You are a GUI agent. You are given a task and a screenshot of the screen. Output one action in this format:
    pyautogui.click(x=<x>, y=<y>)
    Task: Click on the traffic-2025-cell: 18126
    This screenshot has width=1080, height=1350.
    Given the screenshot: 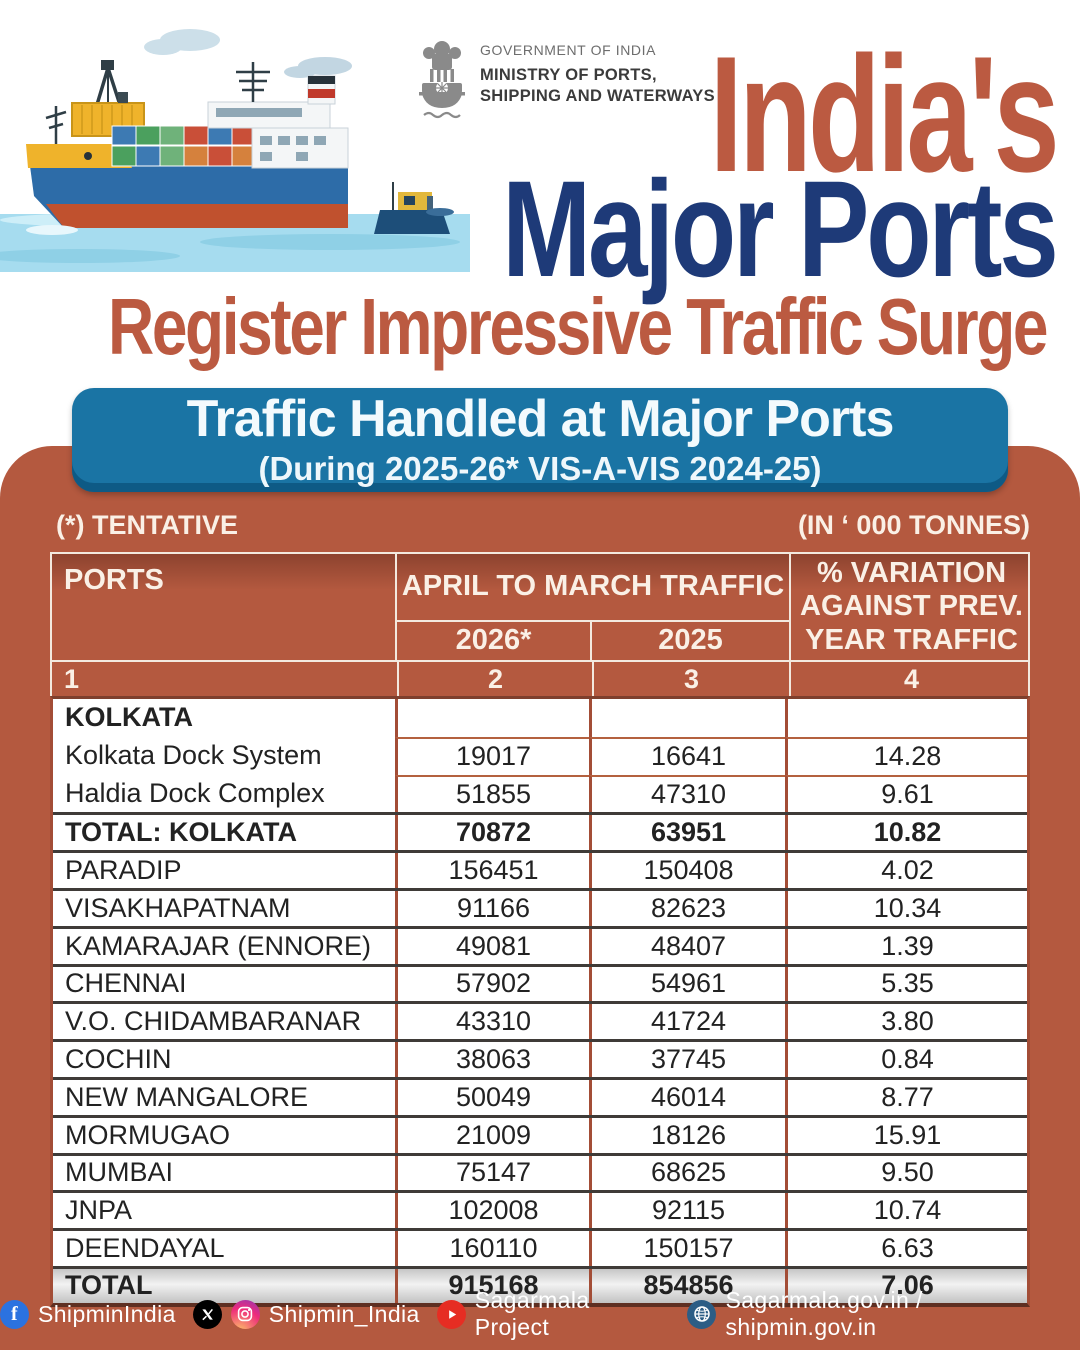 What is the action you would take?
    pyautogui.click(x=687, y=1135)
    